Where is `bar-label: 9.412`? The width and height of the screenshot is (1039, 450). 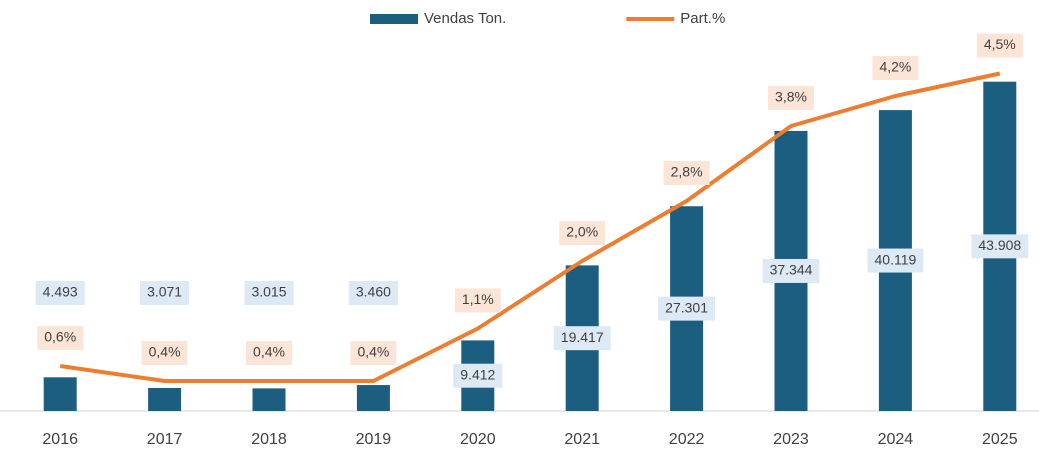
bar-label: 9.412 is located at coordinates (477, 374).